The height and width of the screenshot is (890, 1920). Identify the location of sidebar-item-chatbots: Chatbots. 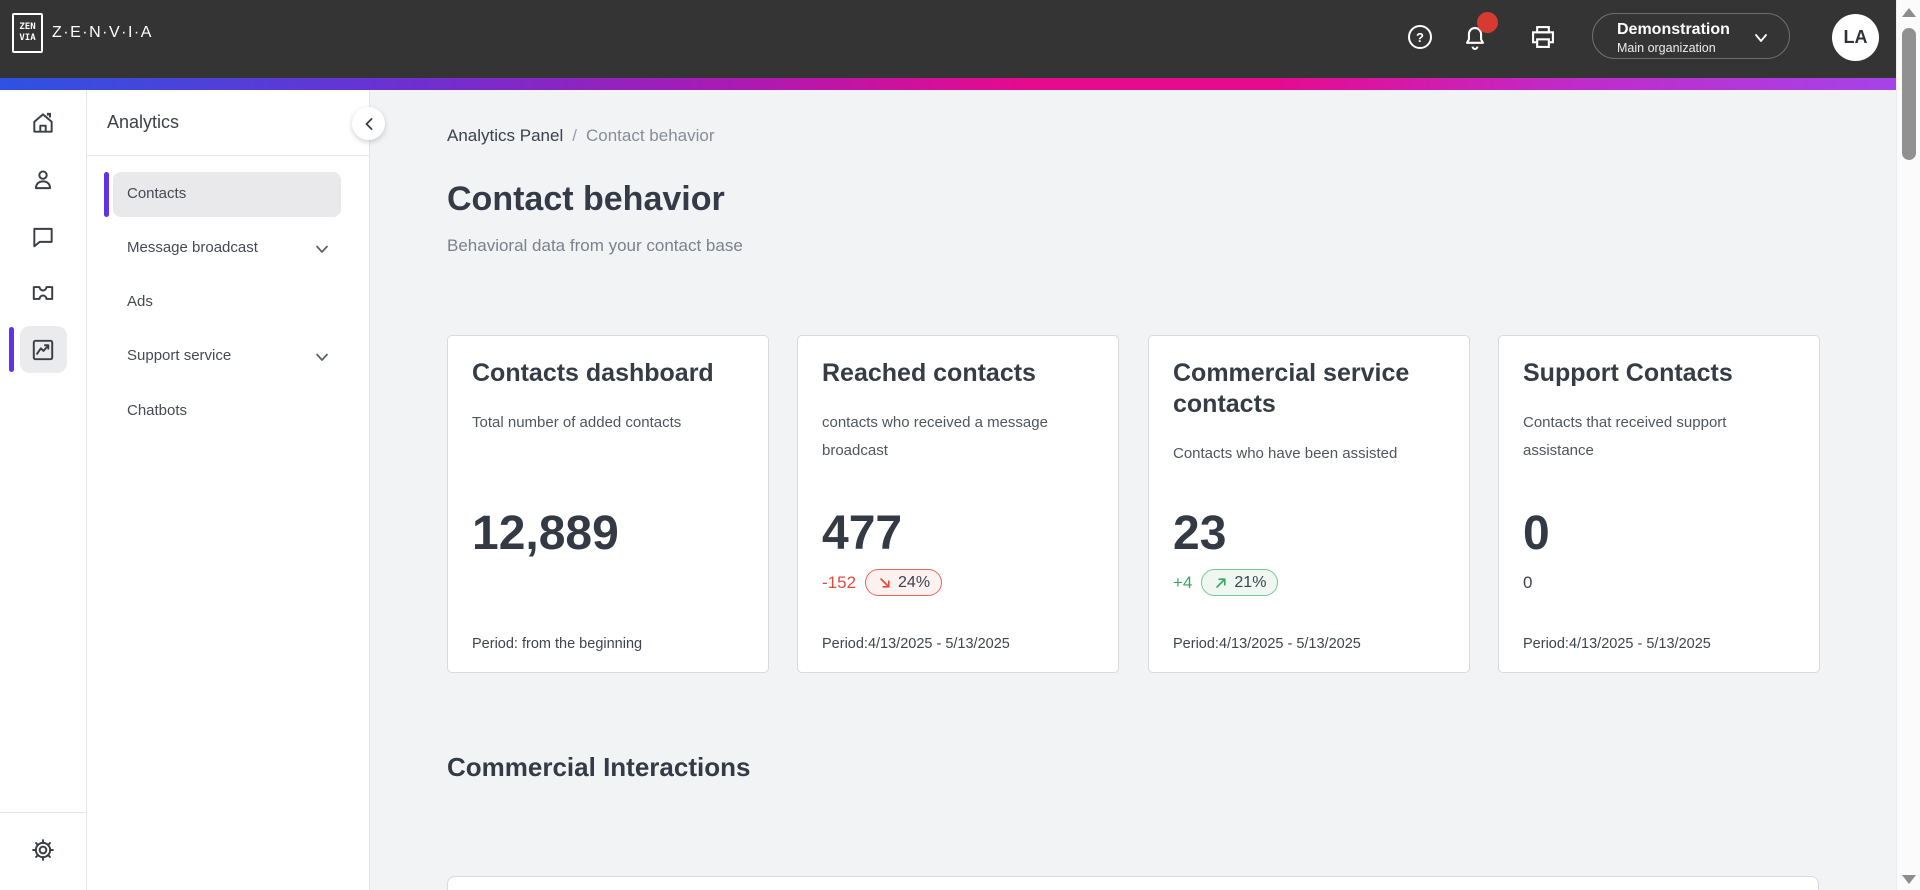
(228, 411).